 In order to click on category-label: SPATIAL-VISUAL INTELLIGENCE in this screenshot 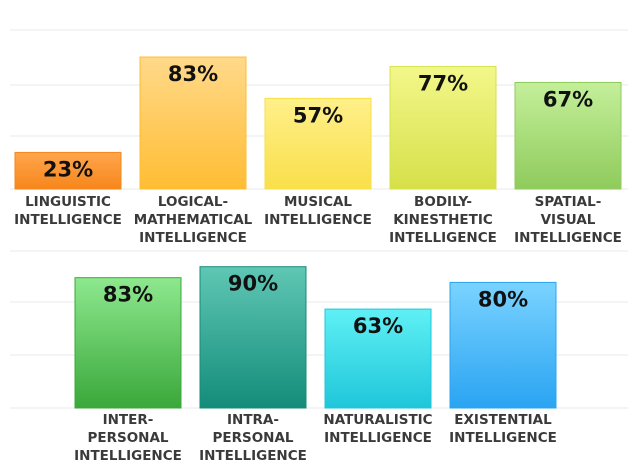, I will do `click(568, 220)`.